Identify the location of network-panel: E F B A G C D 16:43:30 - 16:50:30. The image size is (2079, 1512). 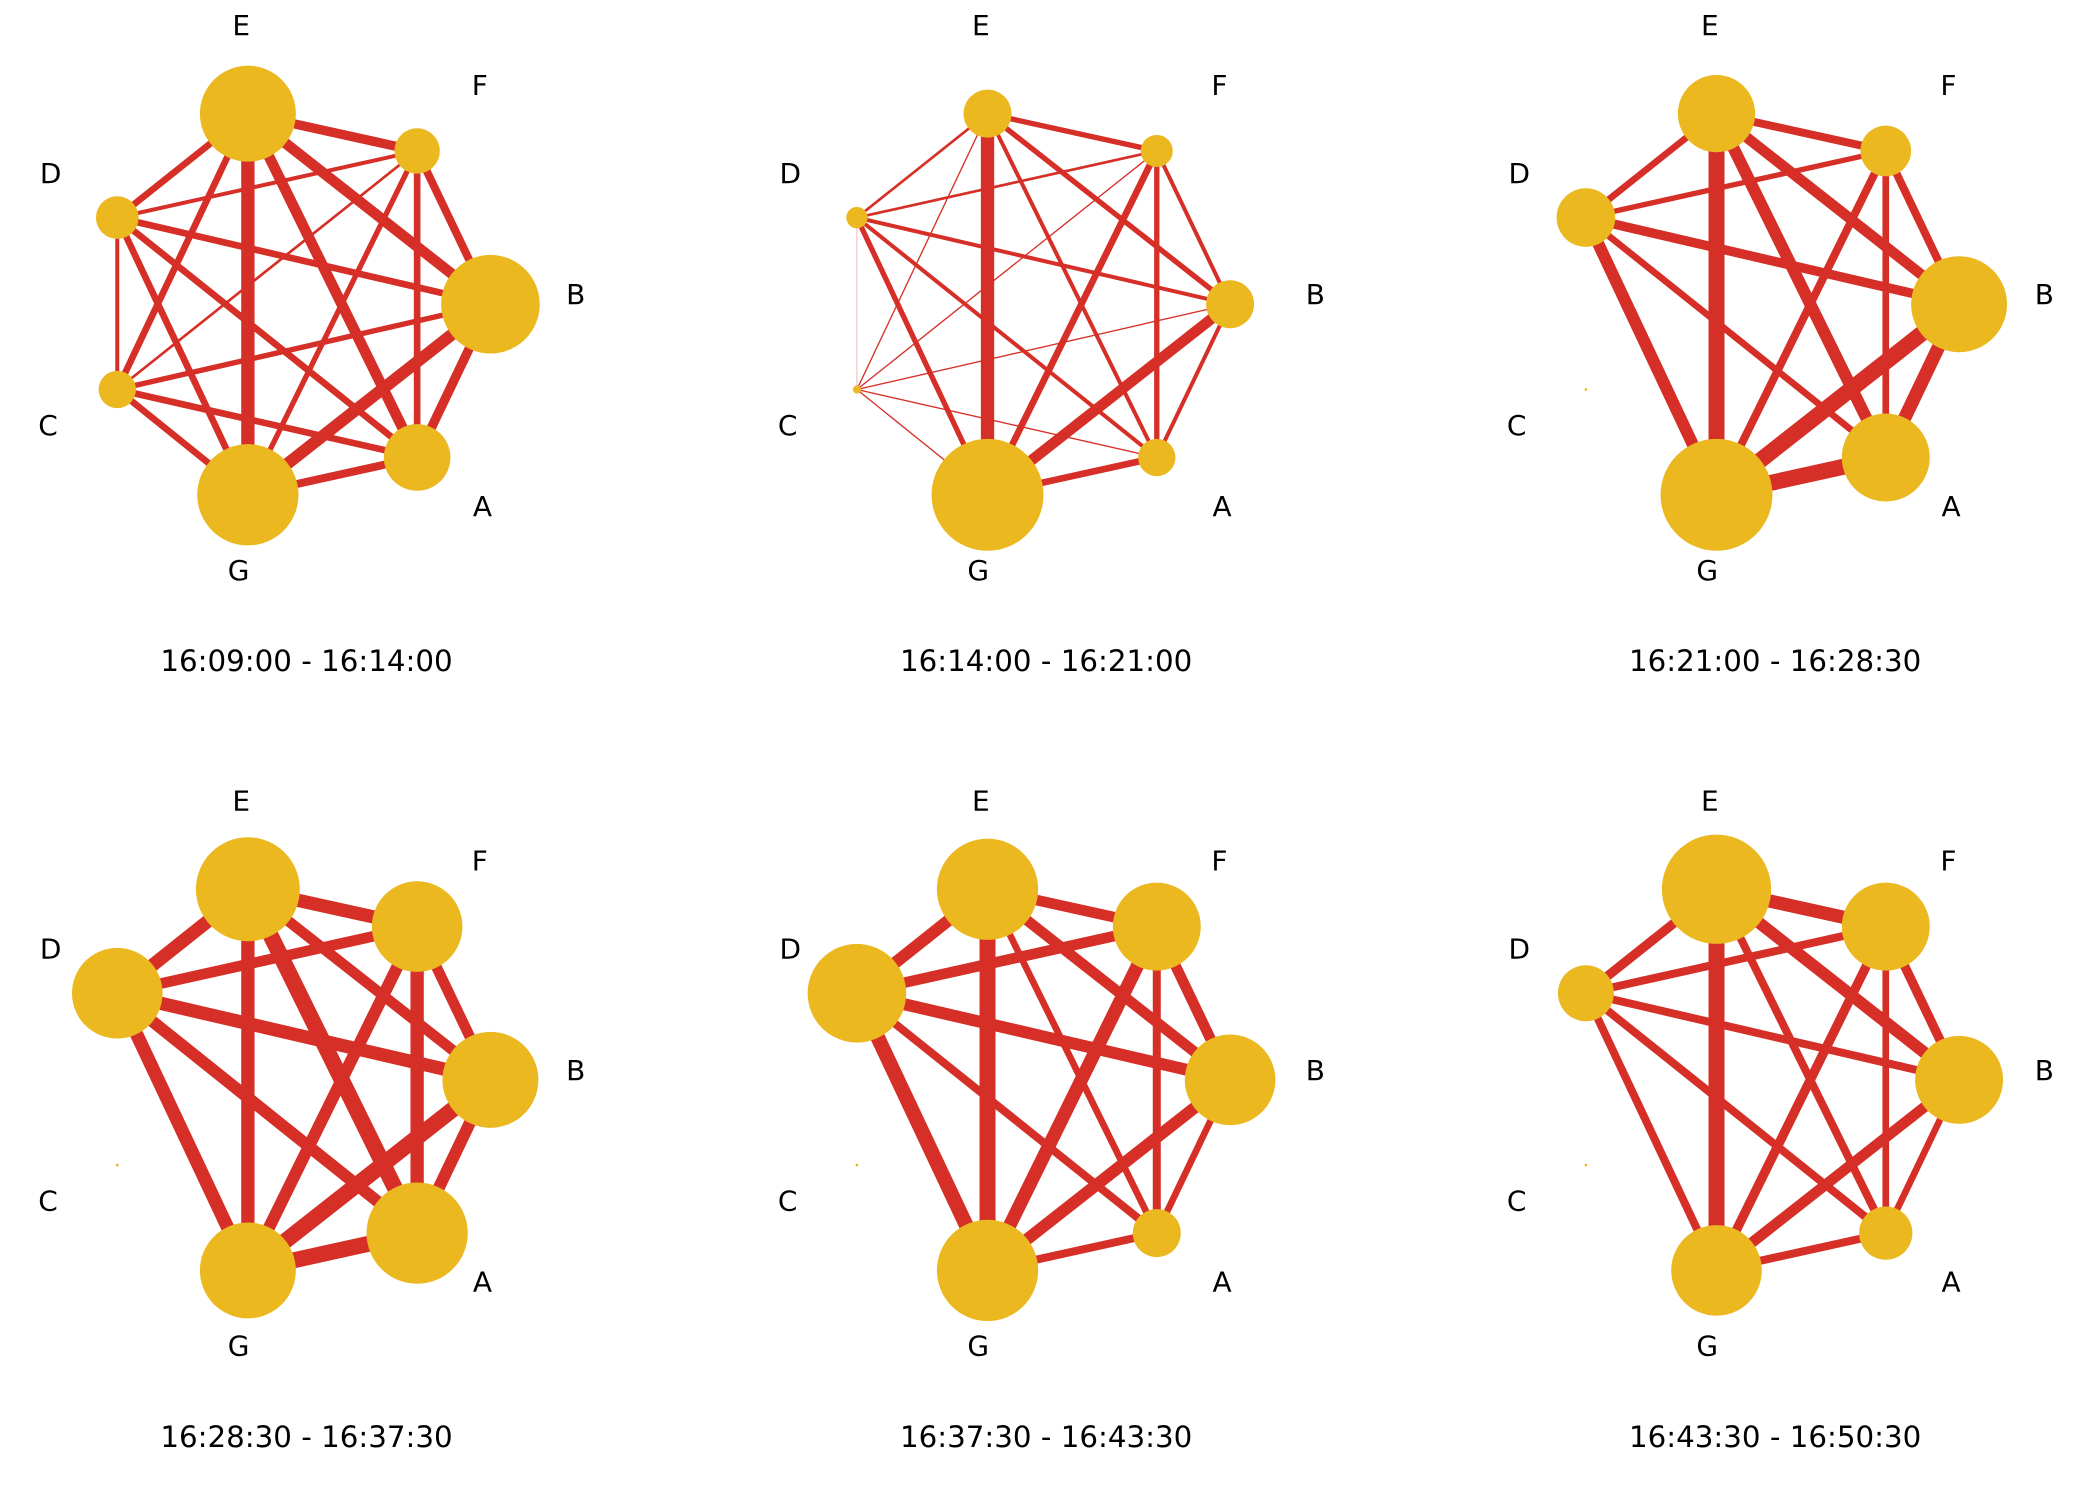
(1780, 1119).